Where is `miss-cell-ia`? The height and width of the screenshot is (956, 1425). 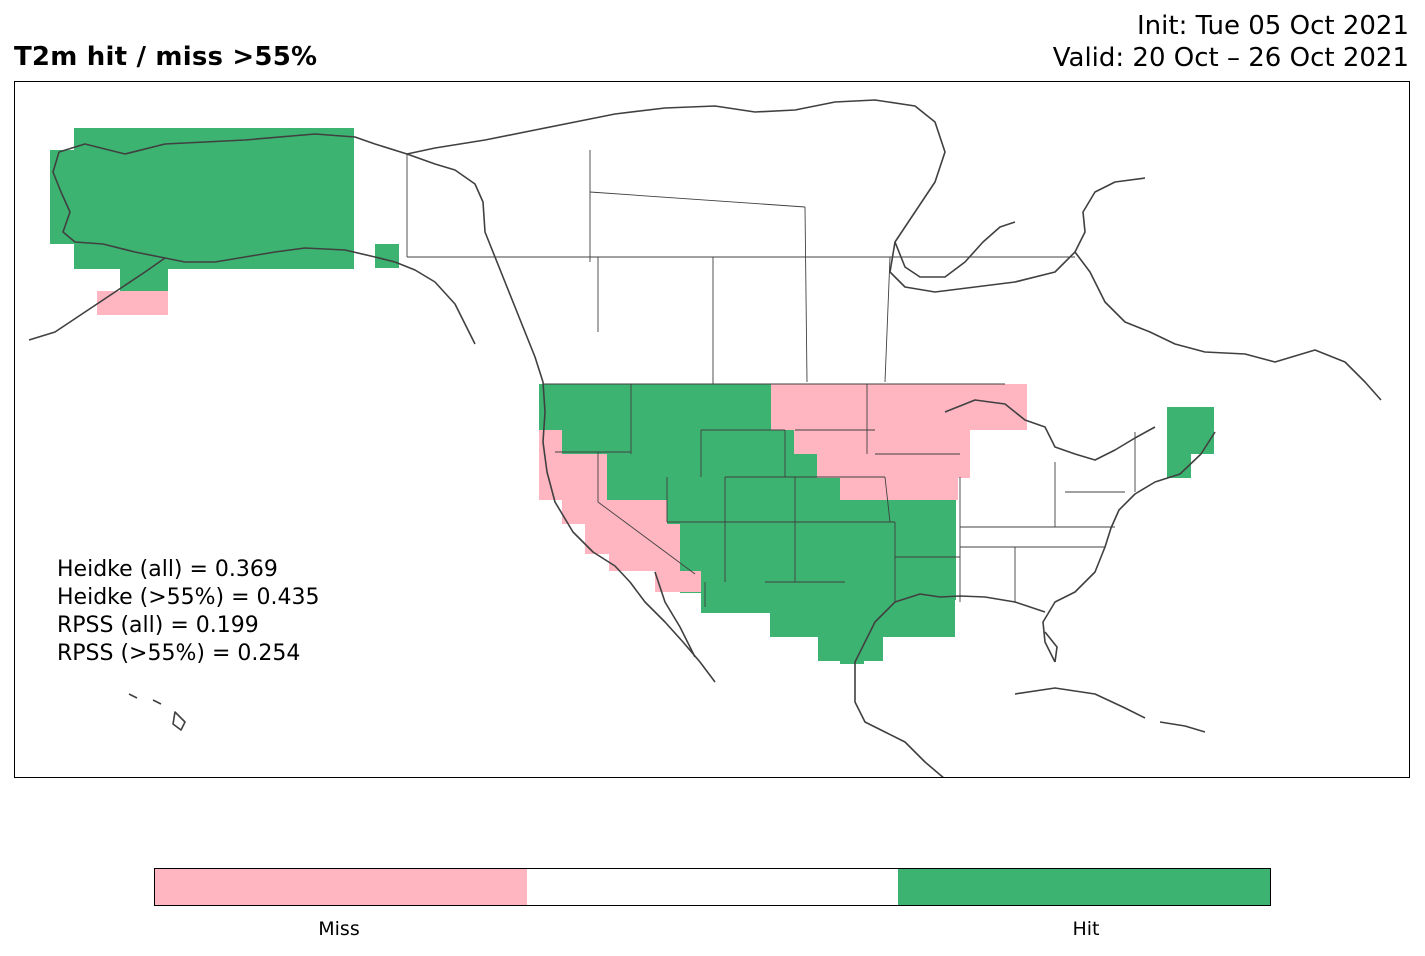 miss-cell-ia is located at coordinates (940, 453).